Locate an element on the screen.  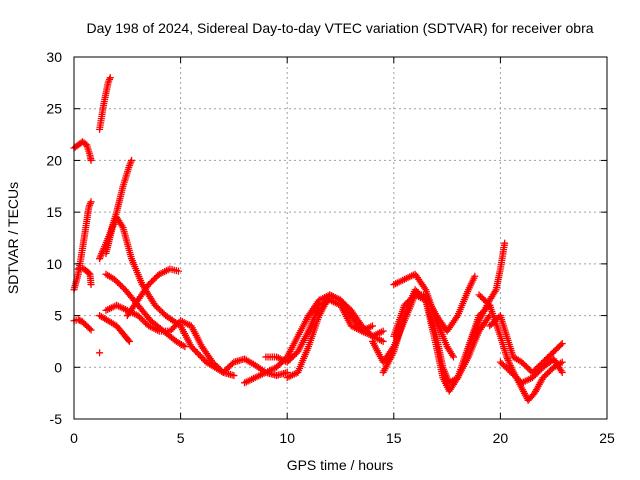
series-prn-g is located at coordinates (114, 328).